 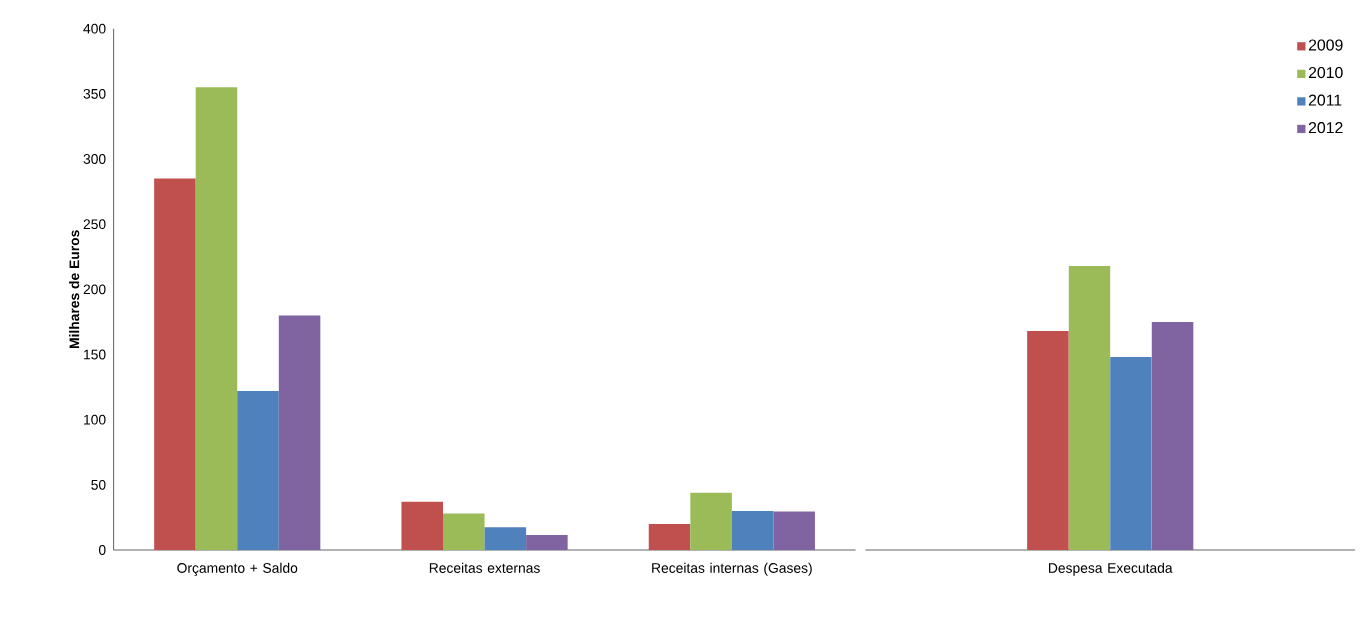 What do you see at coordinates (1325, 45) in the screenshot?
I see `legend-label: 2009` at bounding box center [1325, 45].